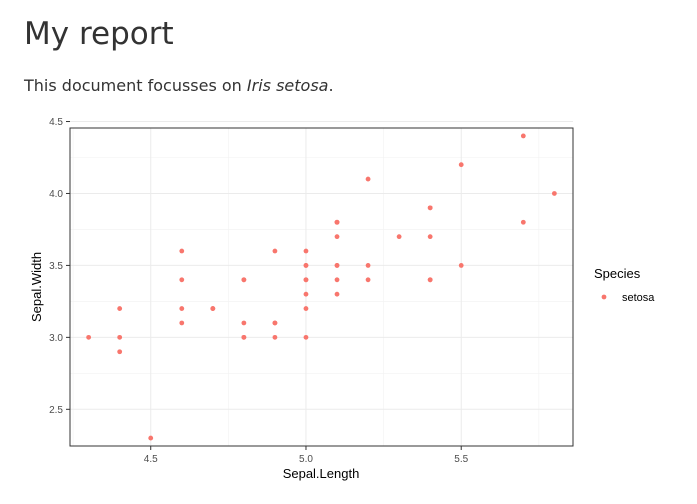 This screenshot has width=697, height=504. I want to click on intro-paragraph: This document focusses on Iris setosa., so click(179, 85).